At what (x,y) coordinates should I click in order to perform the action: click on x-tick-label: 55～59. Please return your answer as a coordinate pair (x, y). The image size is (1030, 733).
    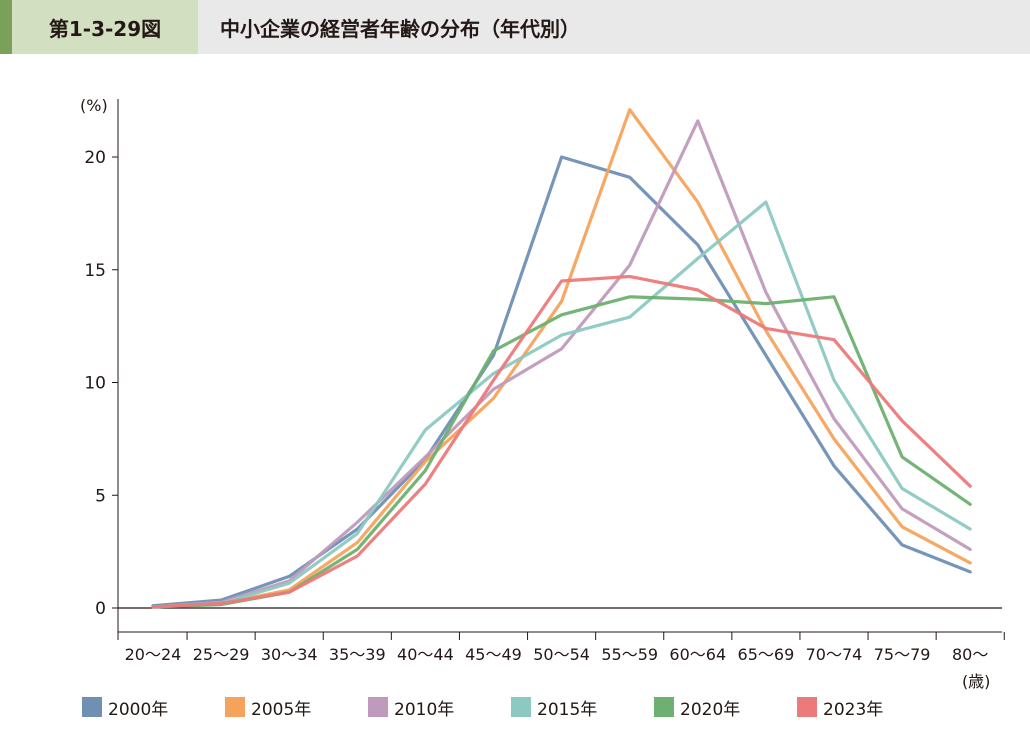
    Looking at the image, I should click on (629, 654).